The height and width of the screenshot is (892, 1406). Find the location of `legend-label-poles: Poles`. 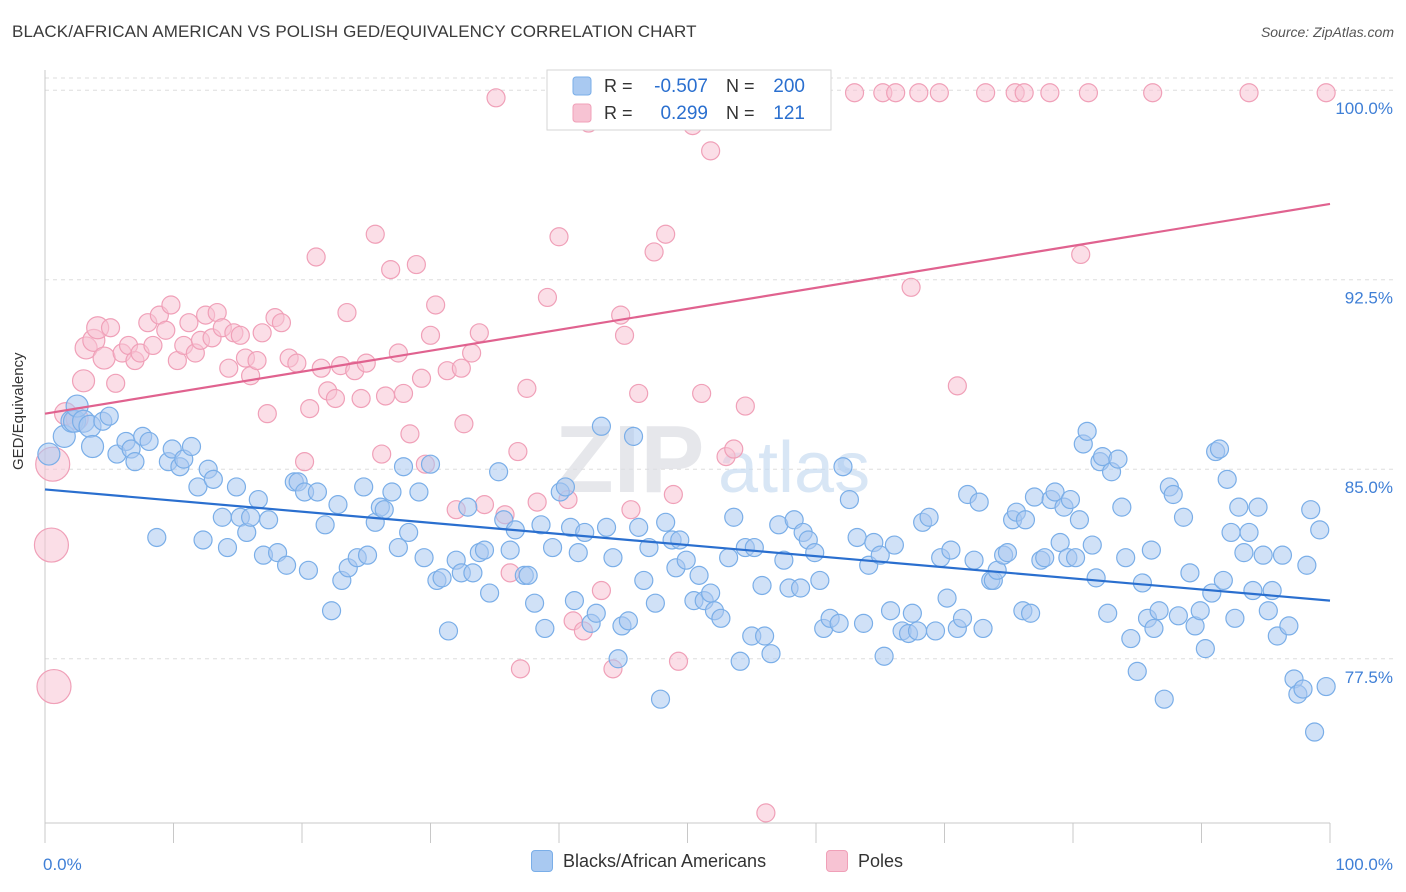

legend-label-poles: Poles is located at coordinates (881, 860).